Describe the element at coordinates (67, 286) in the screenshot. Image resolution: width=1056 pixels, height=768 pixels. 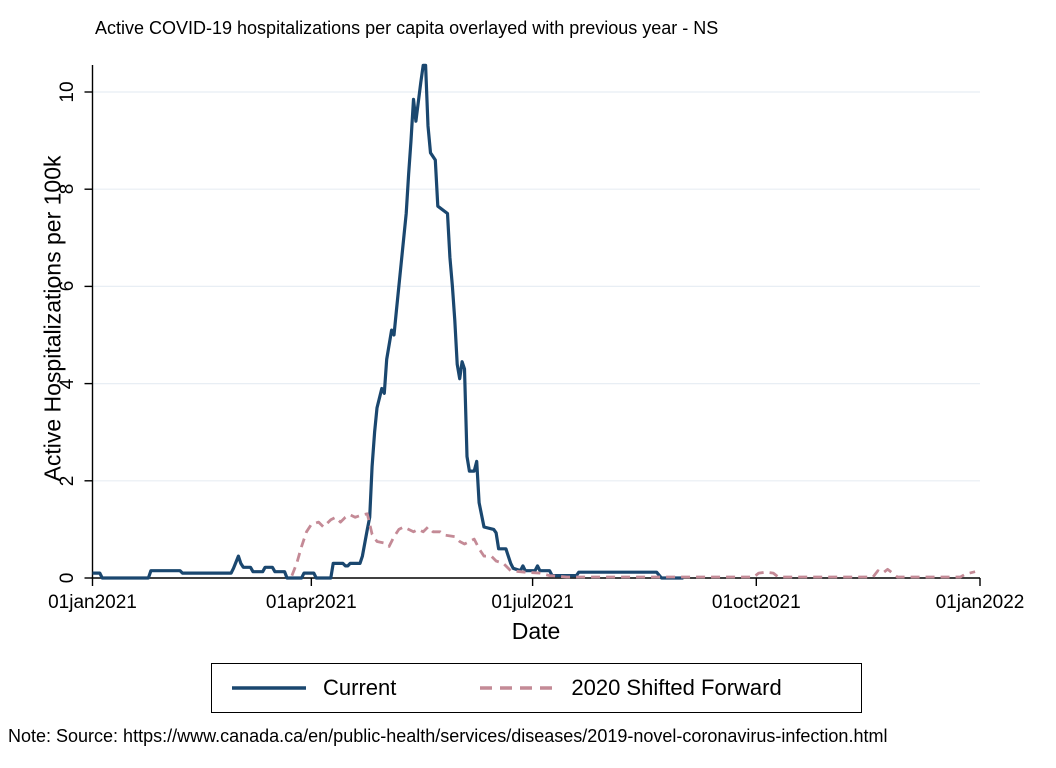
I see `y-tick-label: 6` at that location.